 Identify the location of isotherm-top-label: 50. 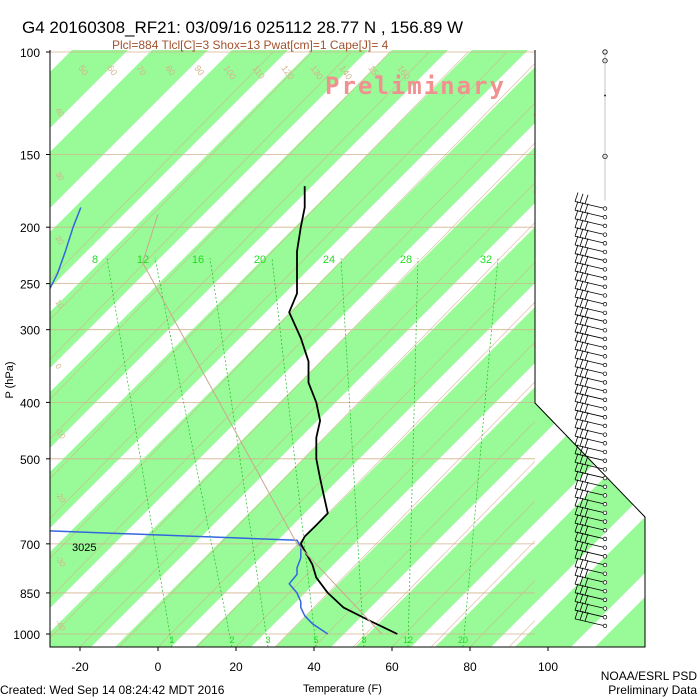
(83, 70).